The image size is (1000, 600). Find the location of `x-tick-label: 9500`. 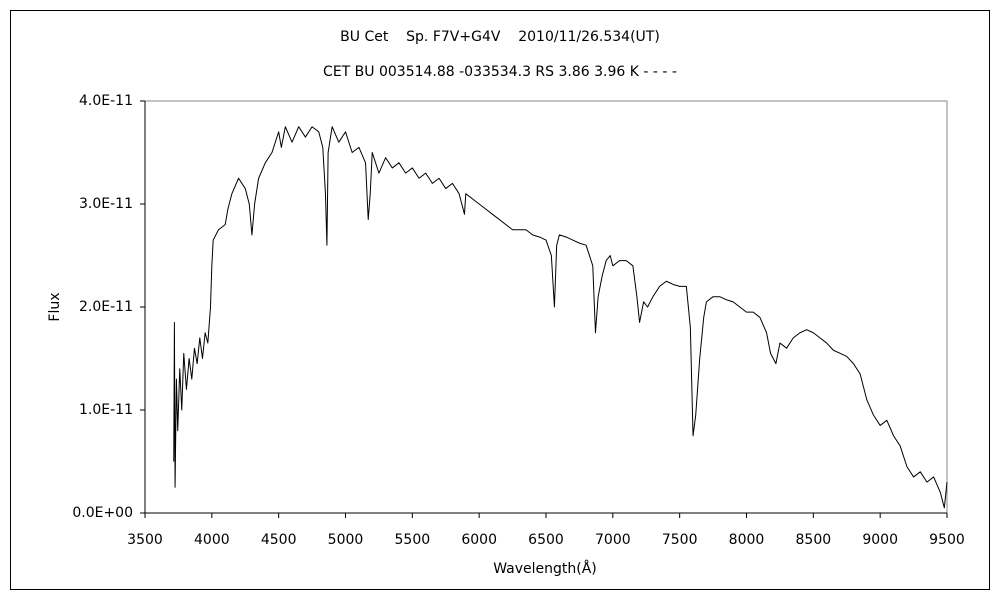

x-tick-label: 9500 is located at coordinates (947, 540).